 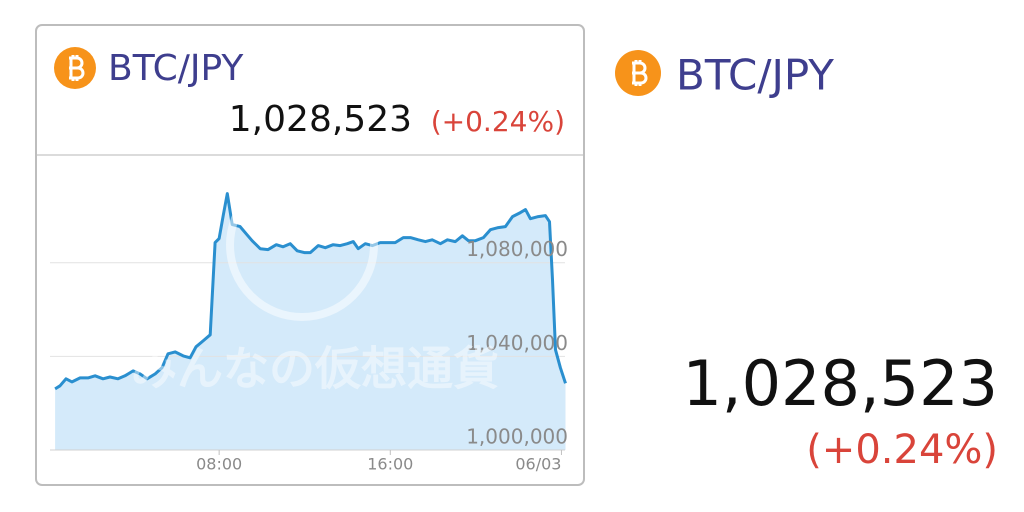 I want to click on y-tick-label: 1,080,000, so click(x=517, y=249).